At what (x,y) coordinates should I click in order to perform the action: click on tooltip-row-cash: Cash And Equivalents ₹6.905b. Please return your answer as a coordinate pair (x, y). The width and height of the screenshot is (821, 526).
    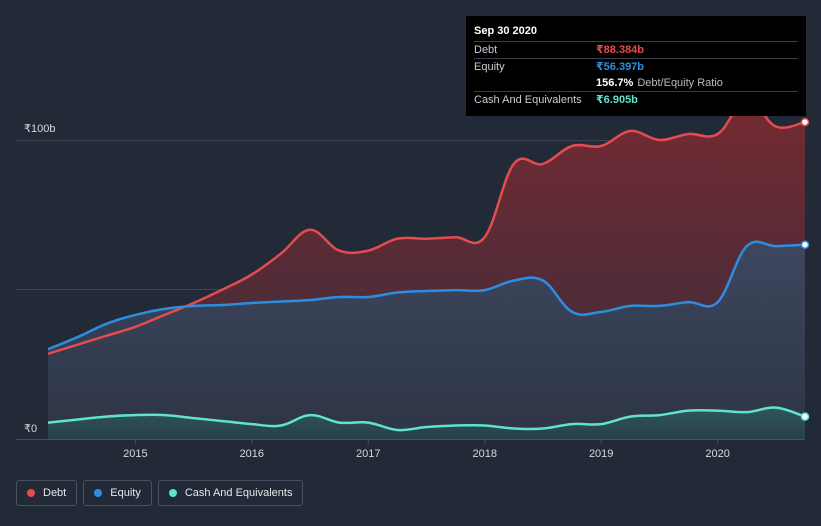
    Looking at the image, I should click on (636, 99).